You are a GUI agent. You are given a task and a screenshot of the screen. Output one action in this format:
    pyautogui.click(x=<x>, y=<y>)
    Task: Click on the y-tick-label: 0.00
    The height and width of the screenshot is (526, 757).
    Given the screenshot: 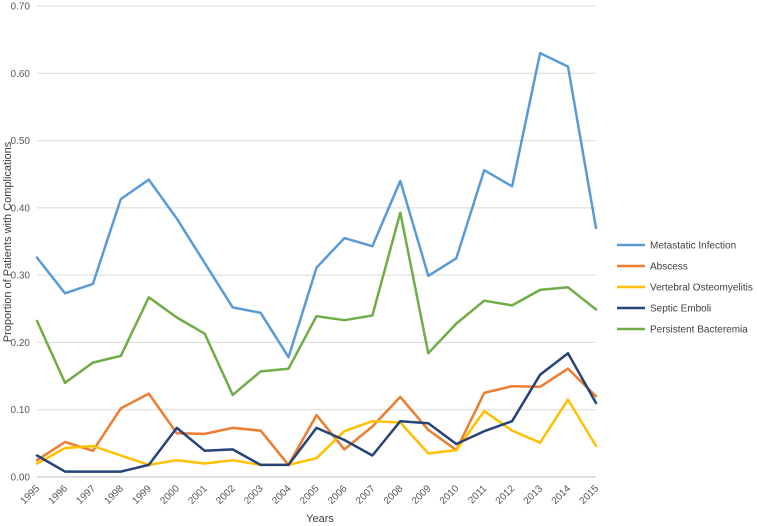 What is the action you would take?
    pyautogui.click(x=21, y=478)
    